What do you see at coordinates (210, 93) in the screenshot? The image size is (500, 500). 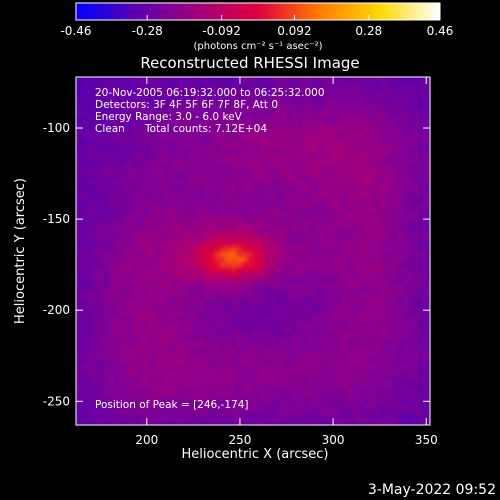 I see `info-time-range: 20-Nov-2005 06:19:32.000 to 06:25:32.000` at bounding box center [210, 93].